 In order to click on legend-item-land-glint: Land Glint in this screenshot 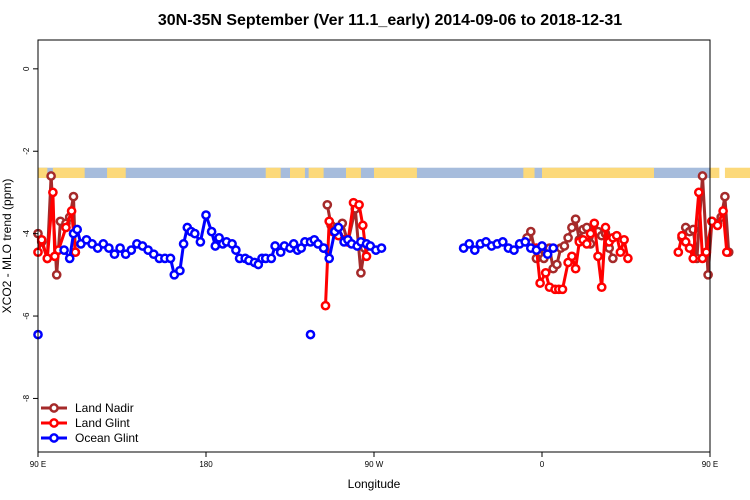, I will do `click(85, 423)`.